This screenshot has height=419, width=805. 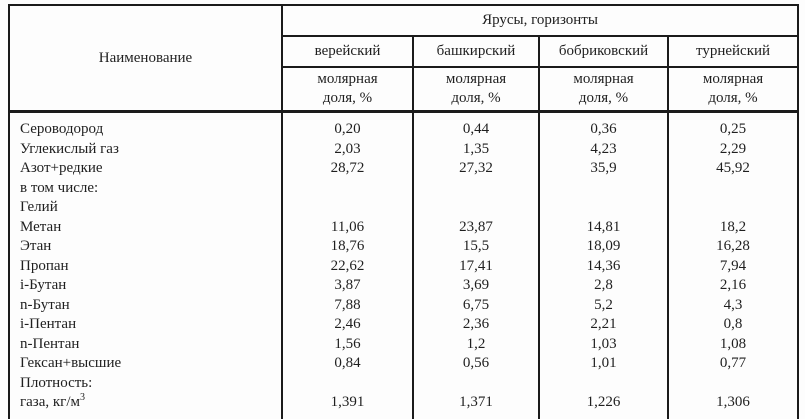 I want to click on row-label: n-Пентан, so click(x=145, y=344).